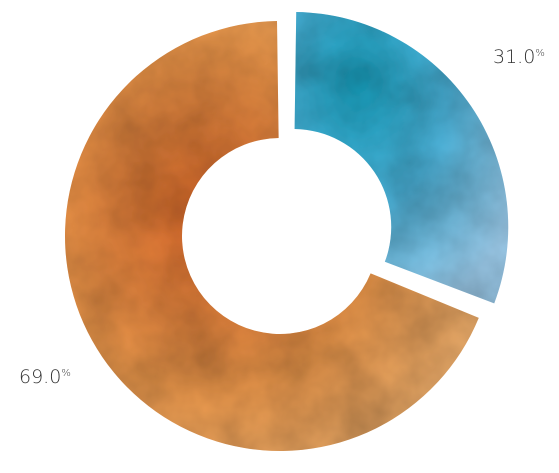  Describe the element at coordinates (514, 57) in the screenshot. I see `slice-value: 31.0` at that location.